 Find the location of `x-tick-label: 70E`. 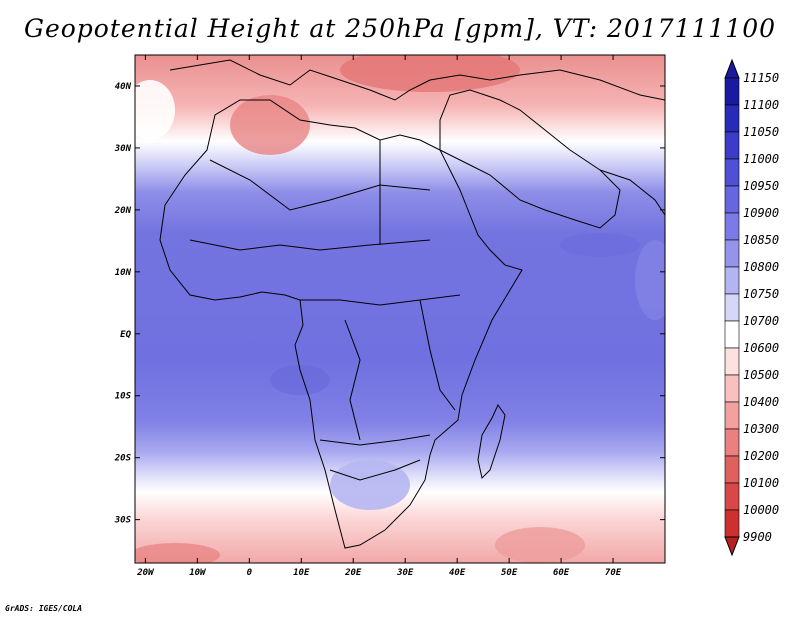

x-tick-label: 70E is located at coordinates (613, 573).